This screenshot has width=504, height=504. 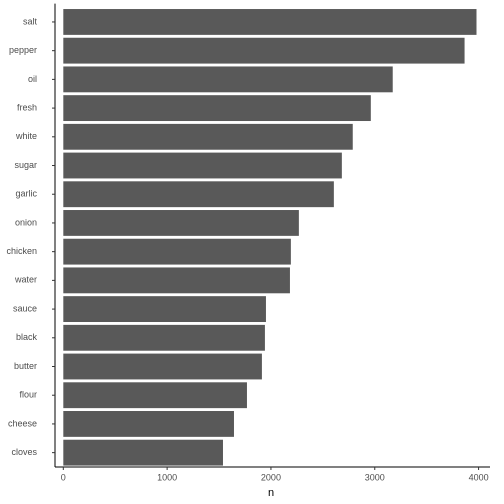 What do you see at coordinates (25, 165) in the screenshot?
I see `y-tick-label: sugar` at bounding box center [25, 165].